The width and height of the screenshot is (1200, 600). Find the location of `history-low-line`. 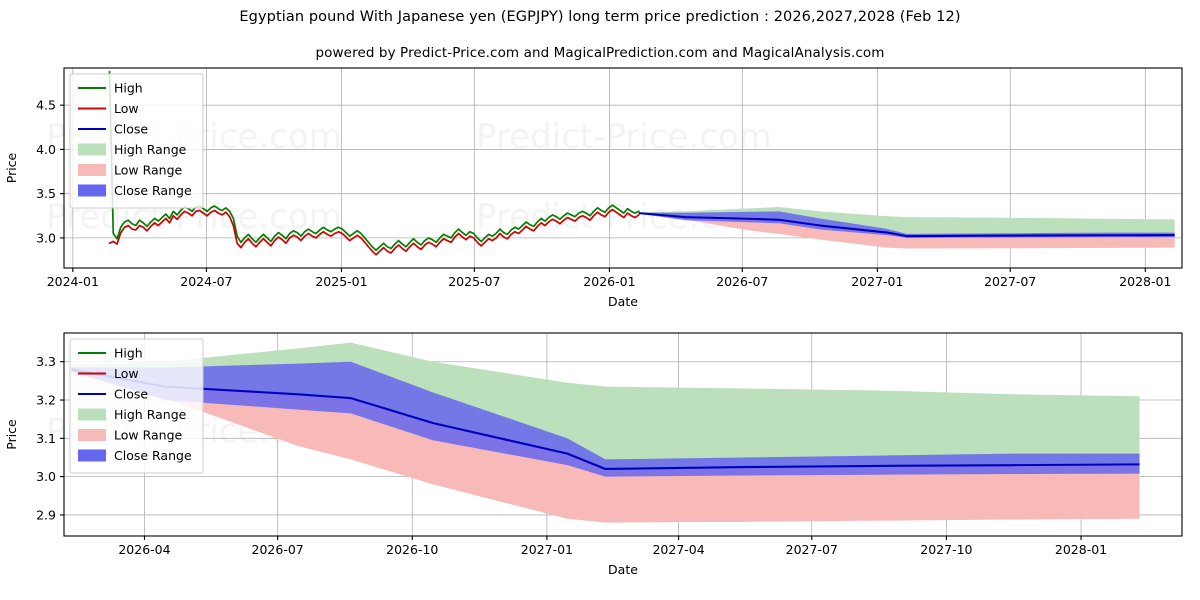

history-low-line is located at coordinates (374, 232).